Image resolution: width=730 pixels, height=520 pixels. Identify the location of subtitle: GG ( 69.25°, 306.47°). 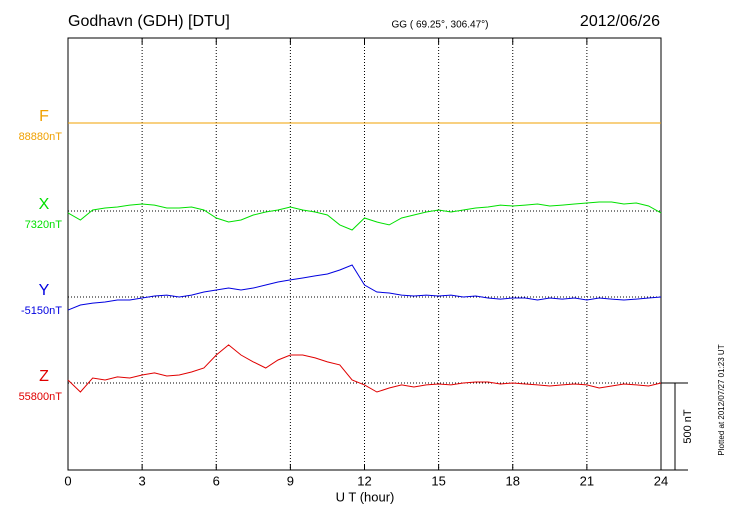
(440, 25).